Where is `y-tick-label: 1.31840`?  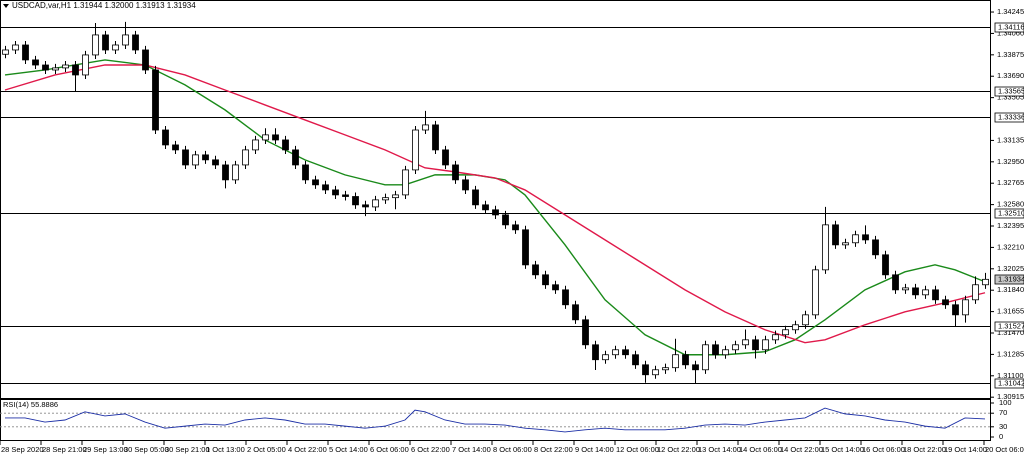
y-tick-label: 1.31840 is located at coordinates (1010, 289).